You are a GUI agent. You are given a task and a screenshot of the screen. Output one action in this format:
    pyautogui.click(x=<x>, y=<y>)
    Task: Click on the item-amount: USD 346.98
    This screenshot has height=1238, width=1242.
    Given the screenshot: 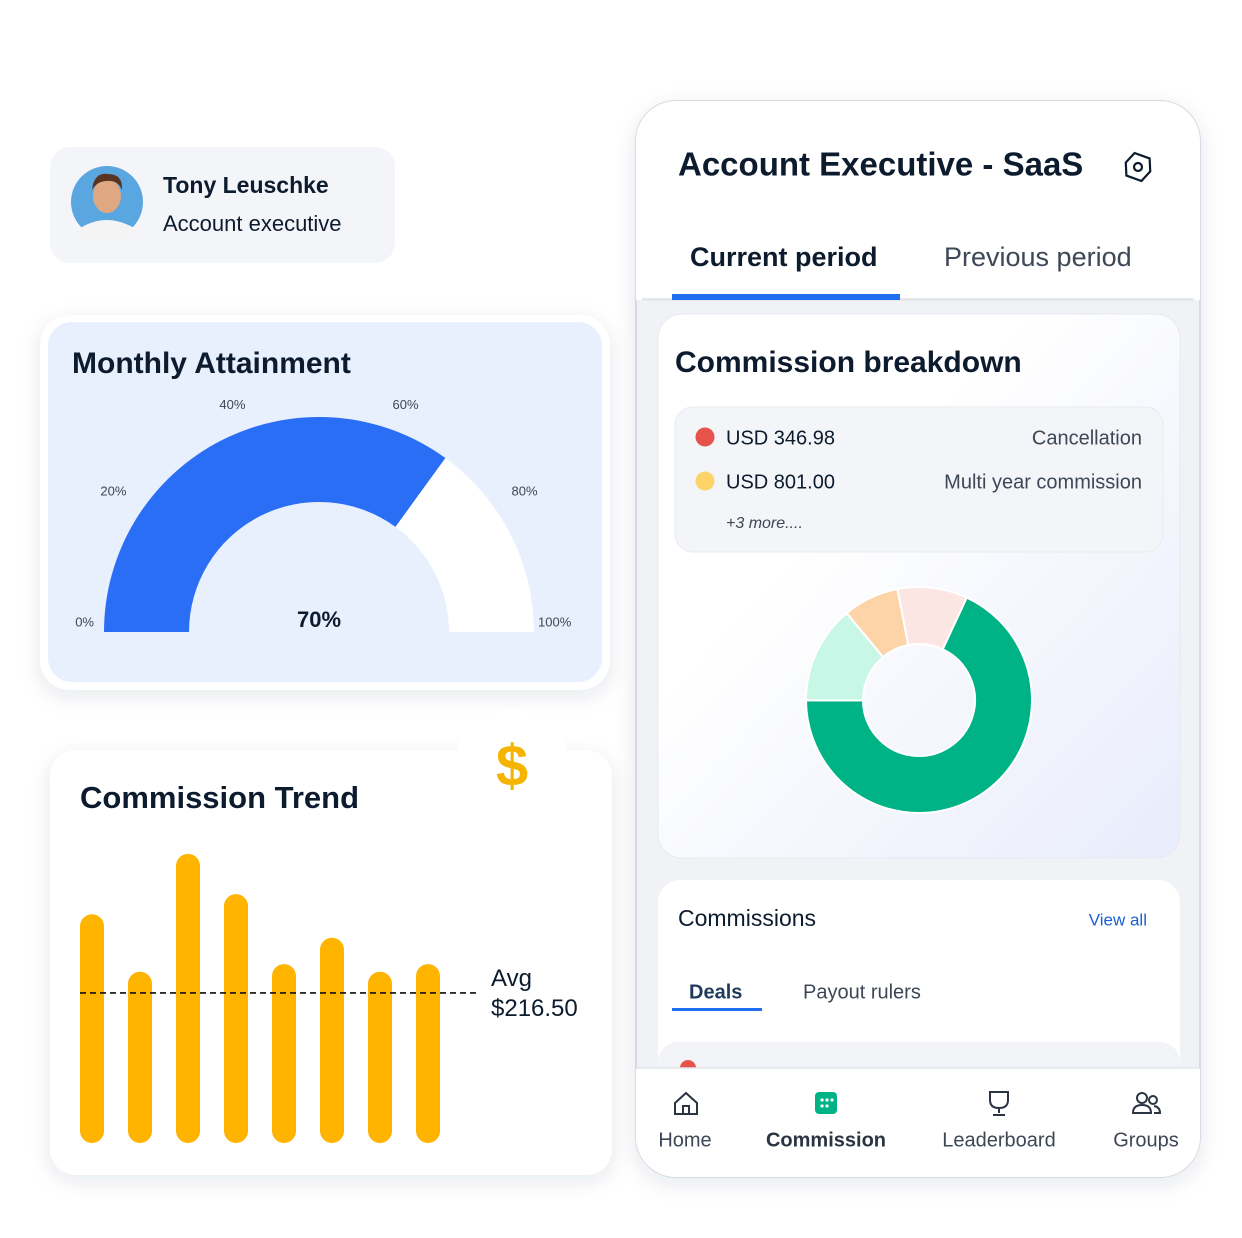 What is the action you would take?
    pyautogui.click(x=780, y=438)
    